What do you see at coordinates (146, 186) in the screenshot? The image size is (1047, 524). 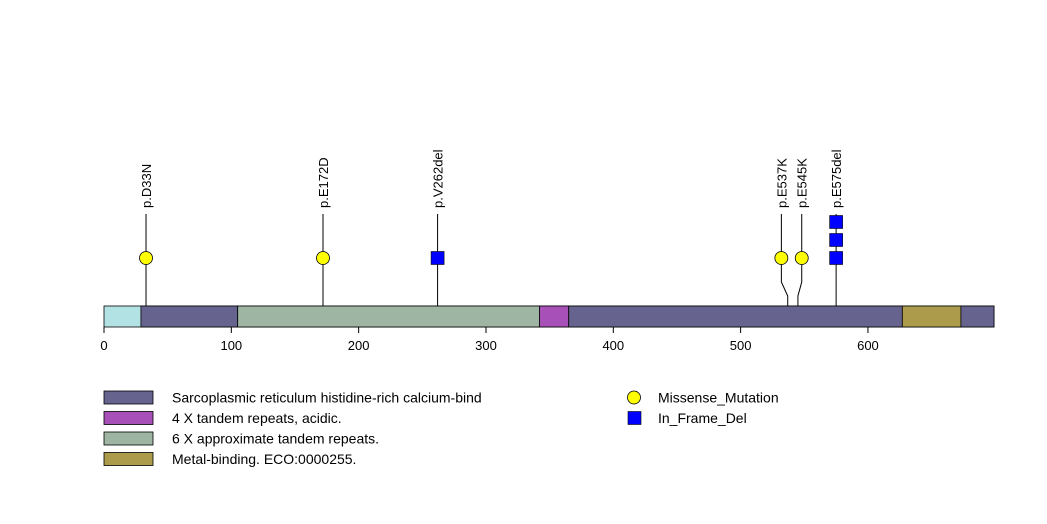 I see `mutation-label: p.D33N` at bounding box center [146, 186].